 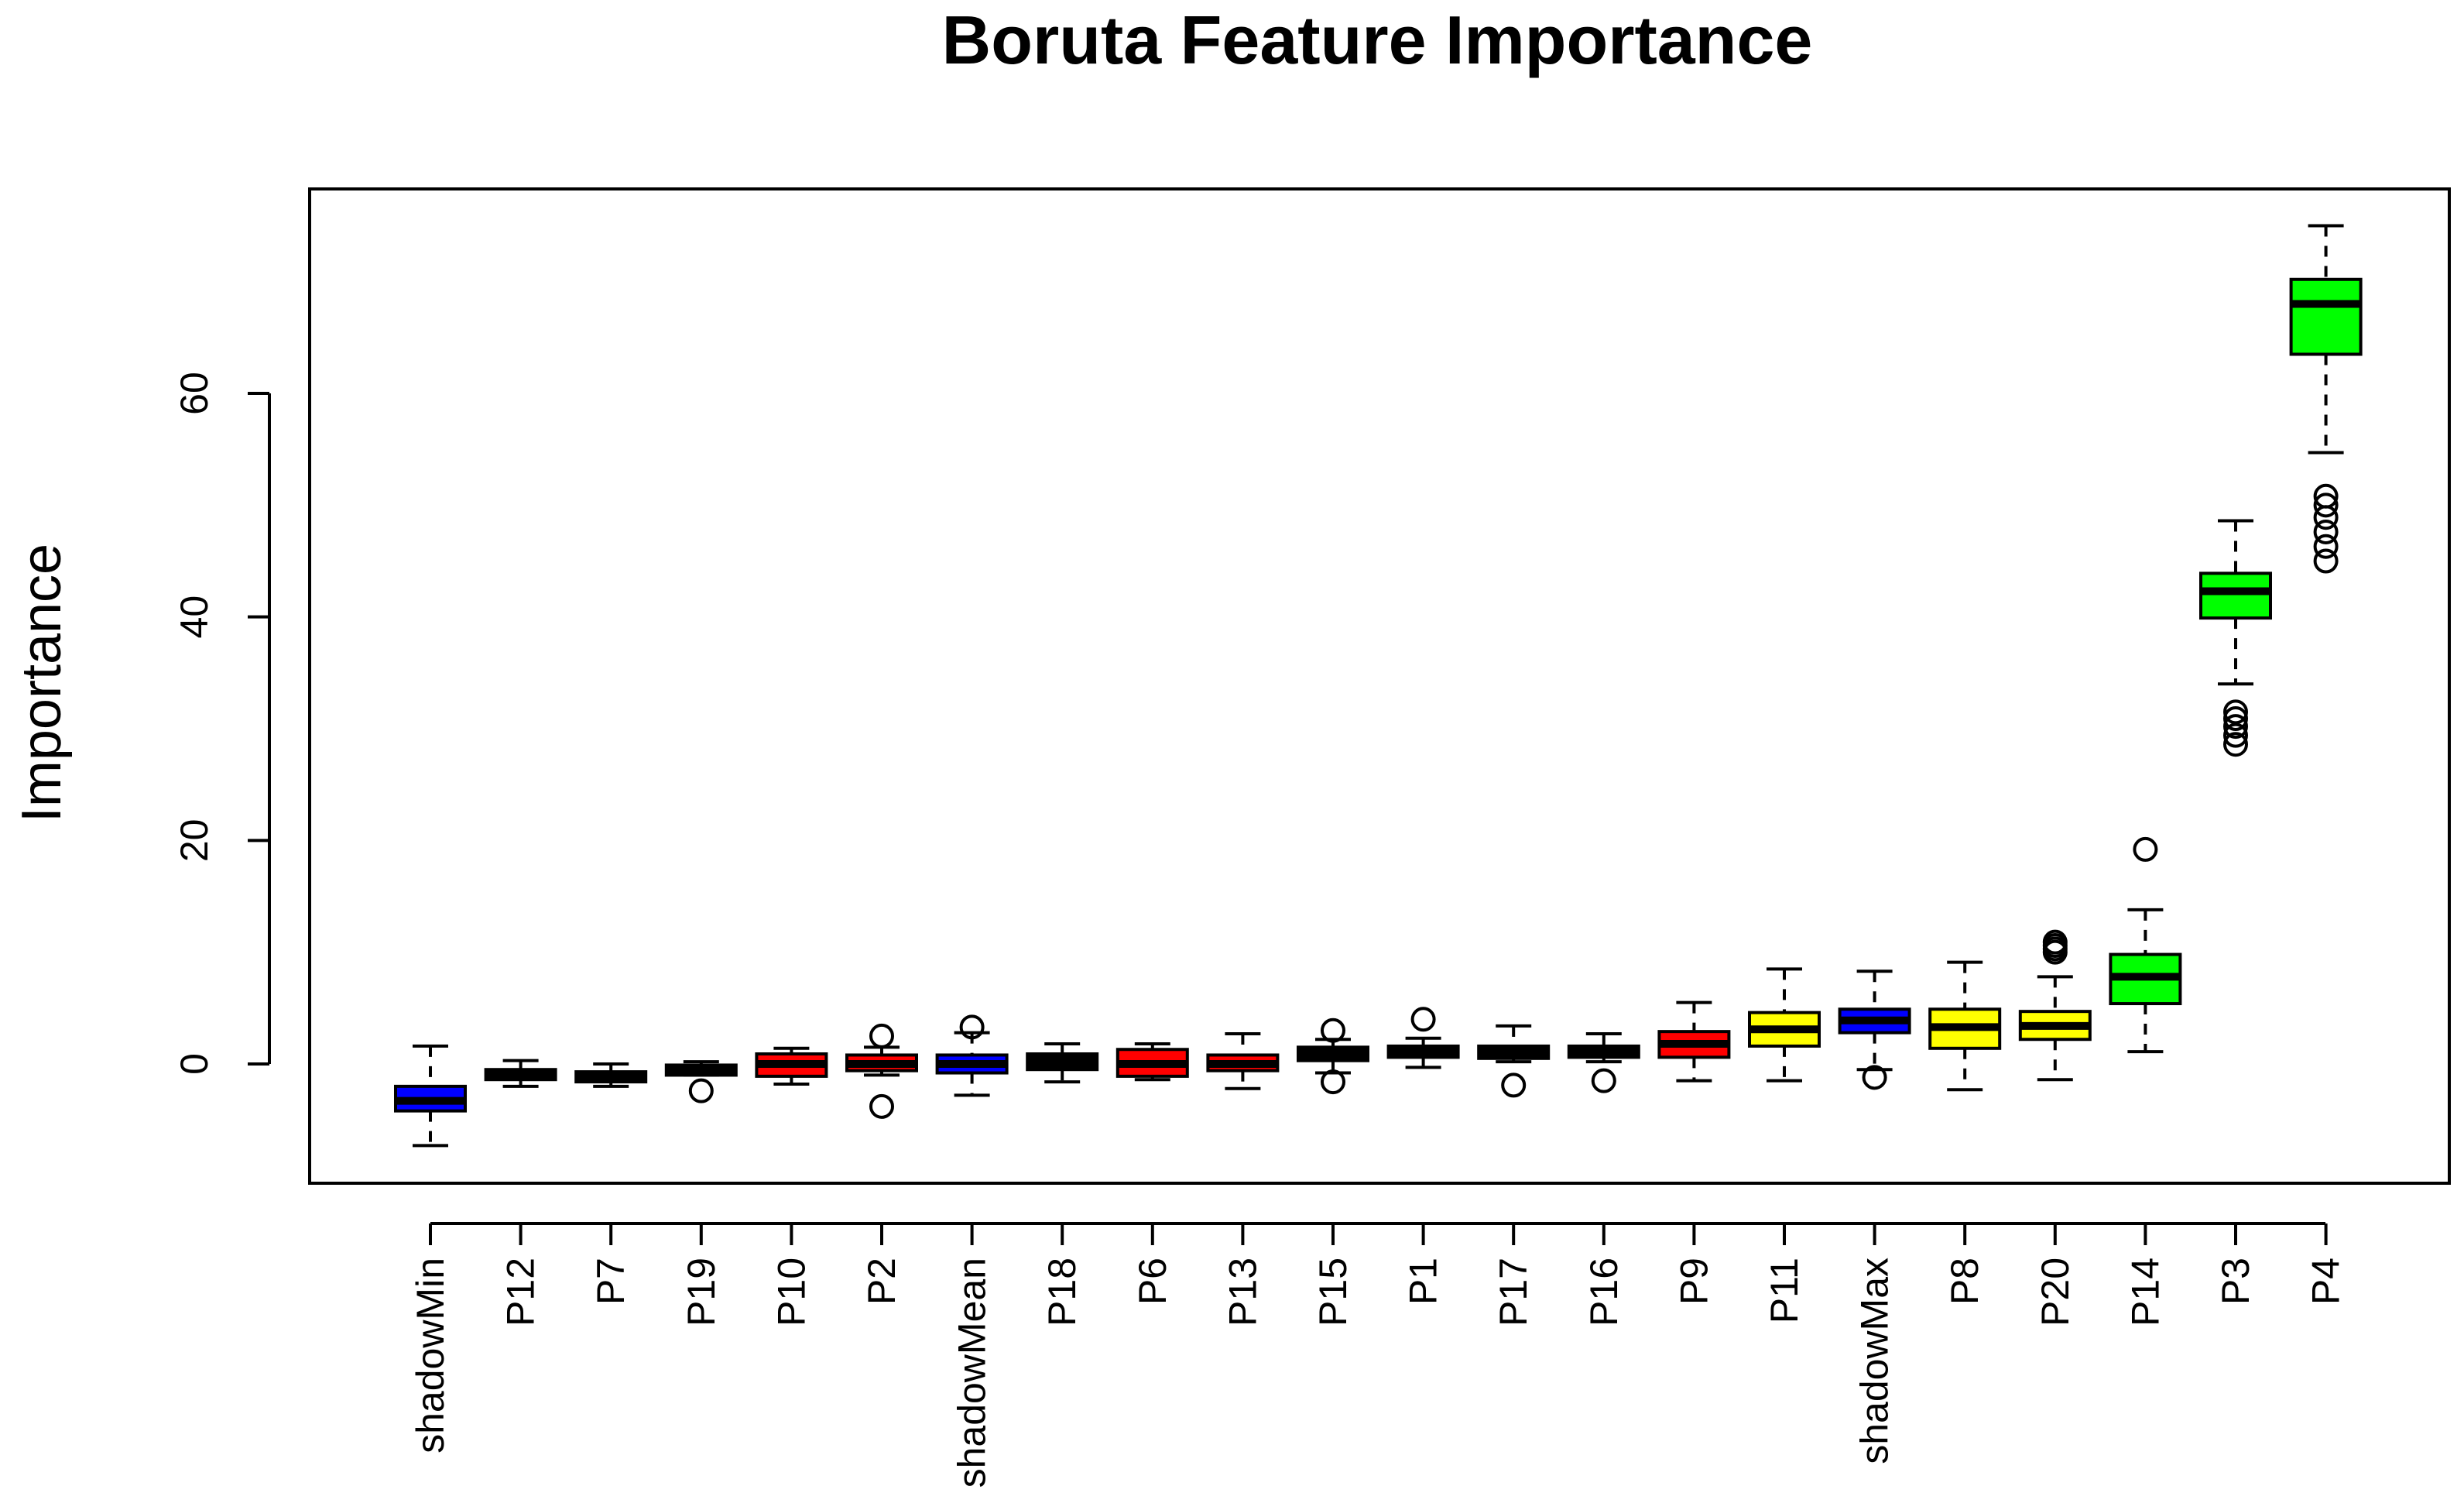 What do you see at coordinates (1693, 1281) in the screenshot?
I see `x-tick-label-P9: P9` at bounding box center [1693, 1281].